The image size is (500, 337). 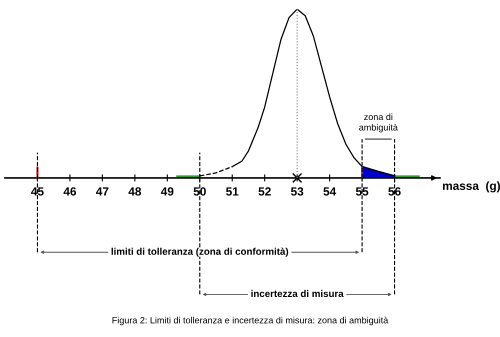 I want to click on x-tick-label: 54, so click(x=329, y=191).